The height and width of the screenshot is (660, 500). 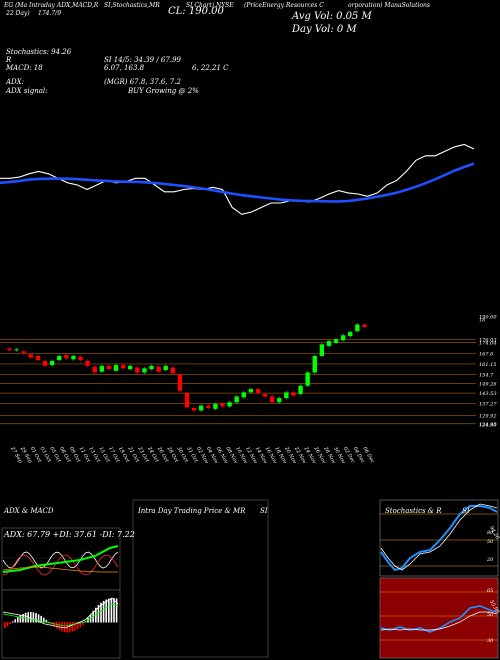 What do you see at coordinates (488, 317) in the screenshot?
I see `price-label-0: 190.00` at bounding box center [488, 317].